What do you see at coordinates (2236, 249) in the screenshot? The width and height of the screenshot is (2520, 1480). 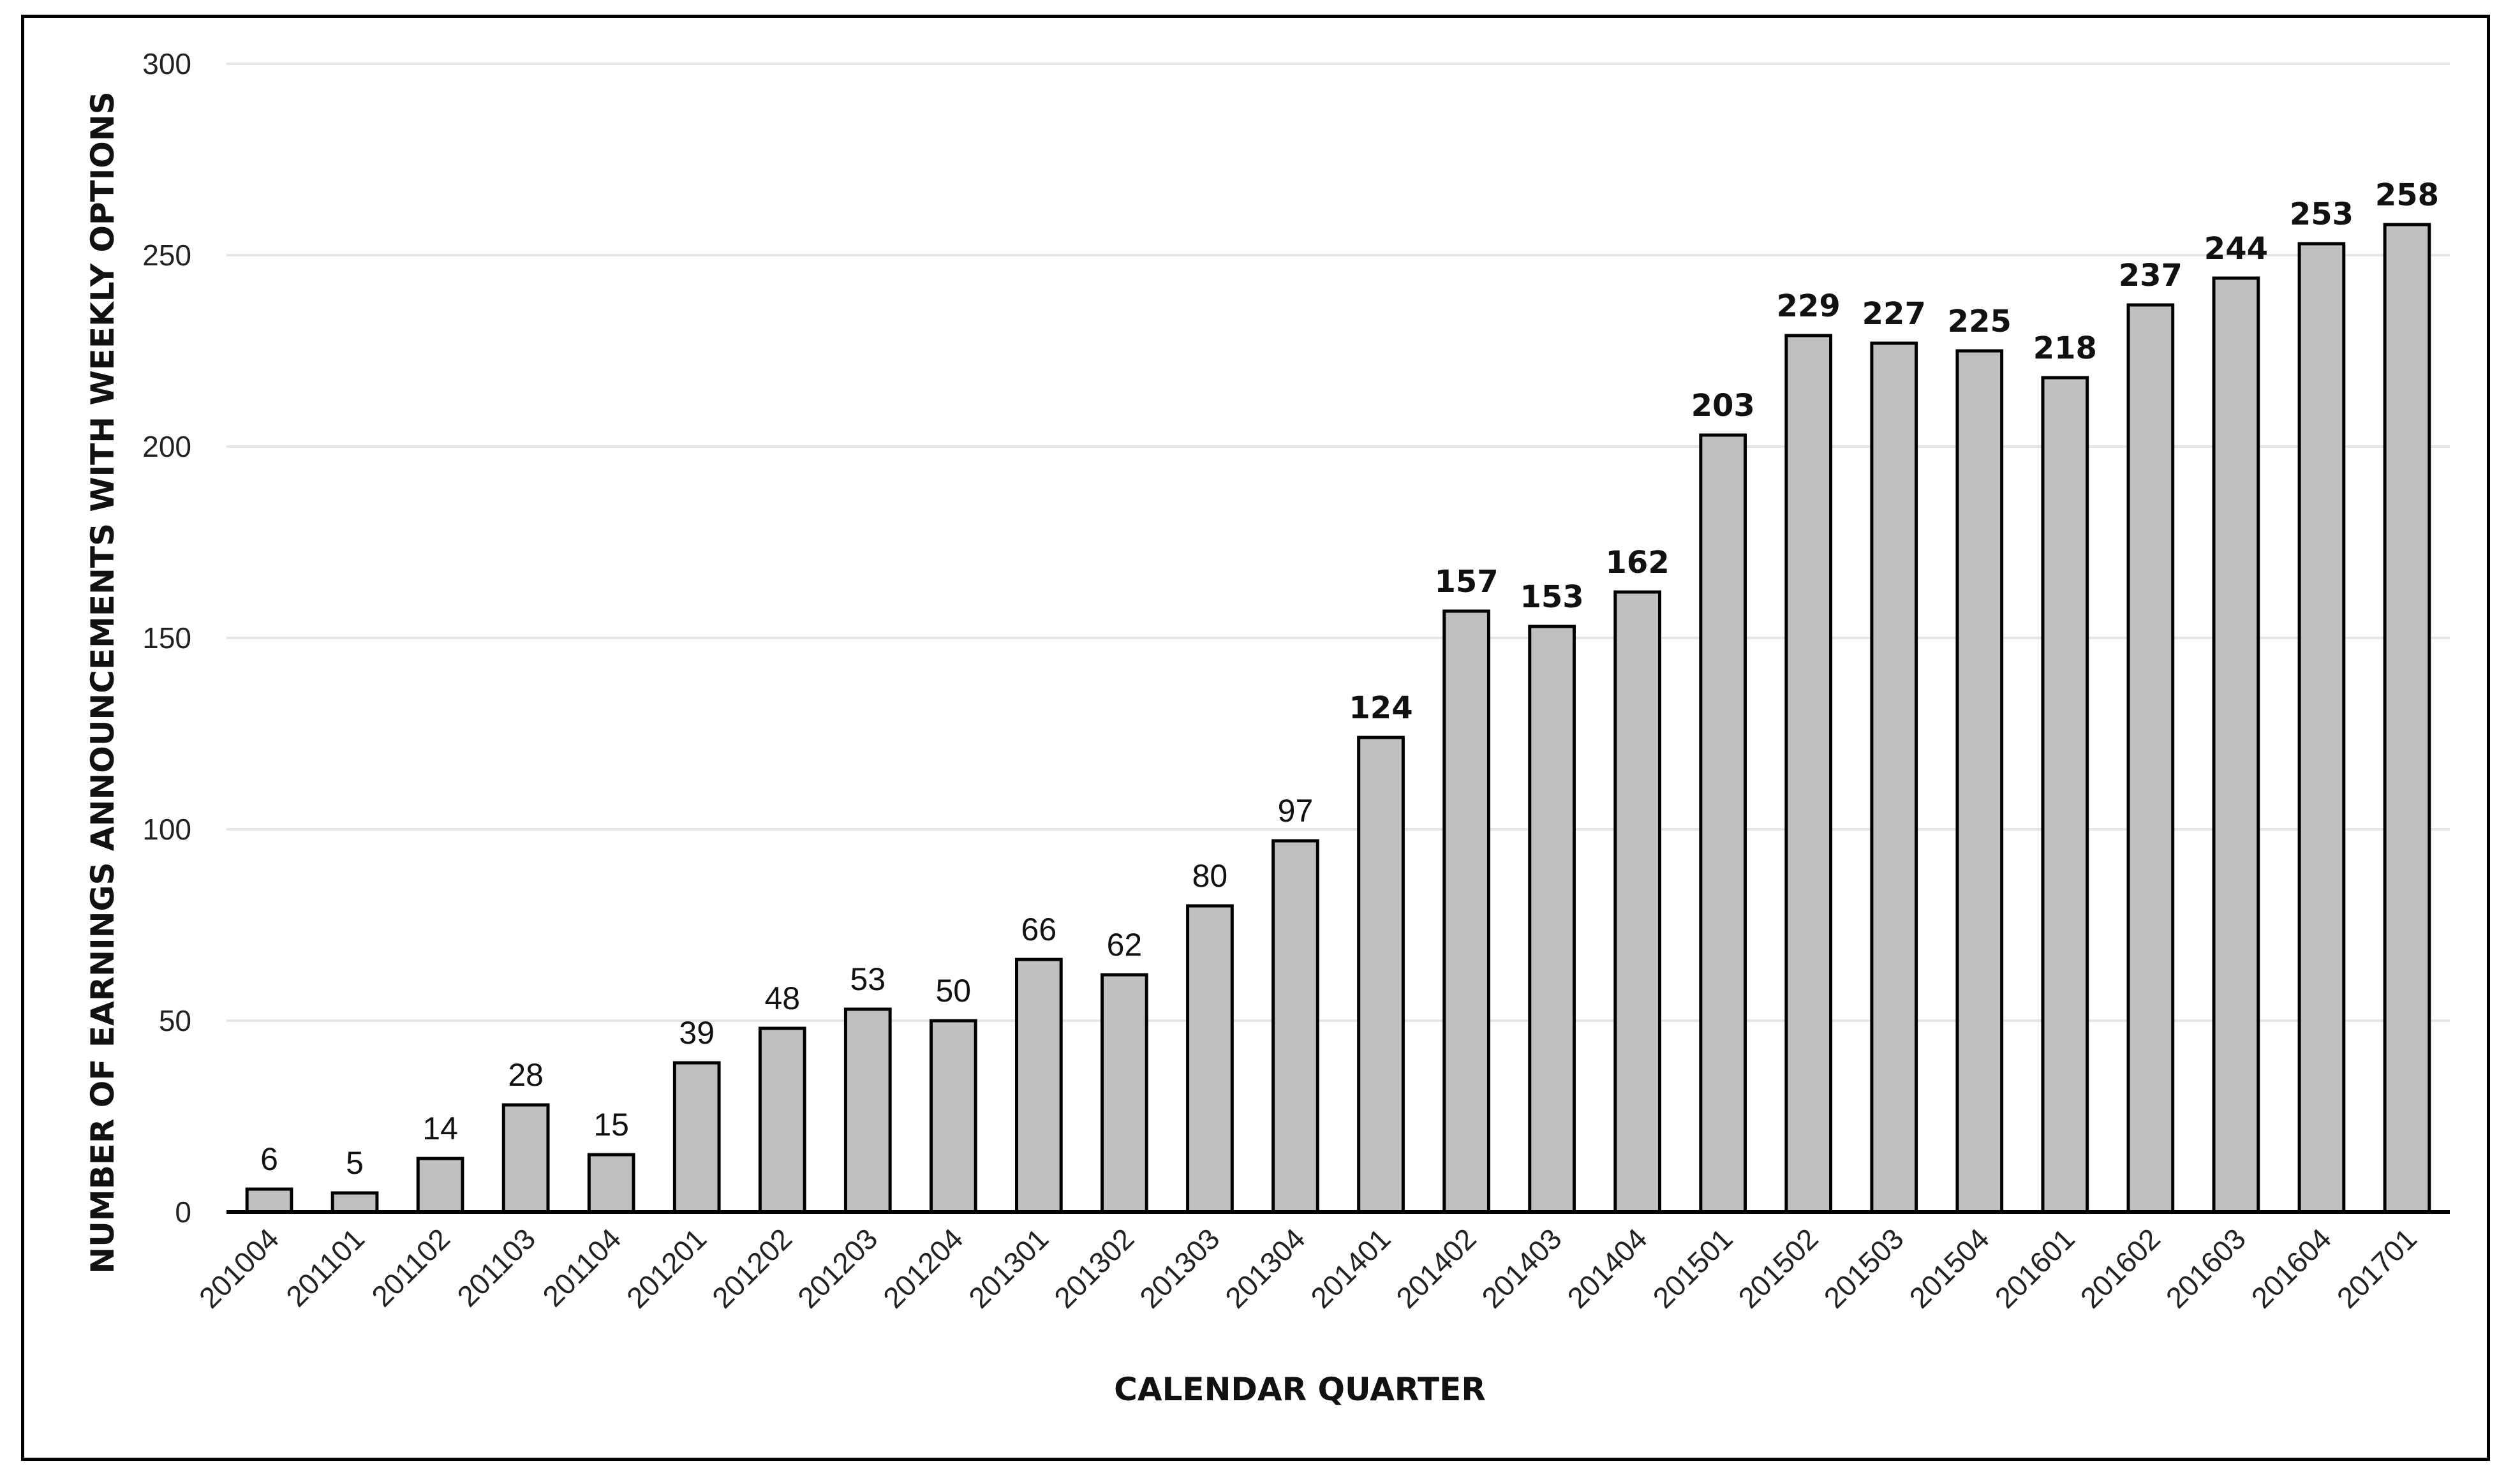 I see `data-label: 244` at bounding box center [2236, 249].